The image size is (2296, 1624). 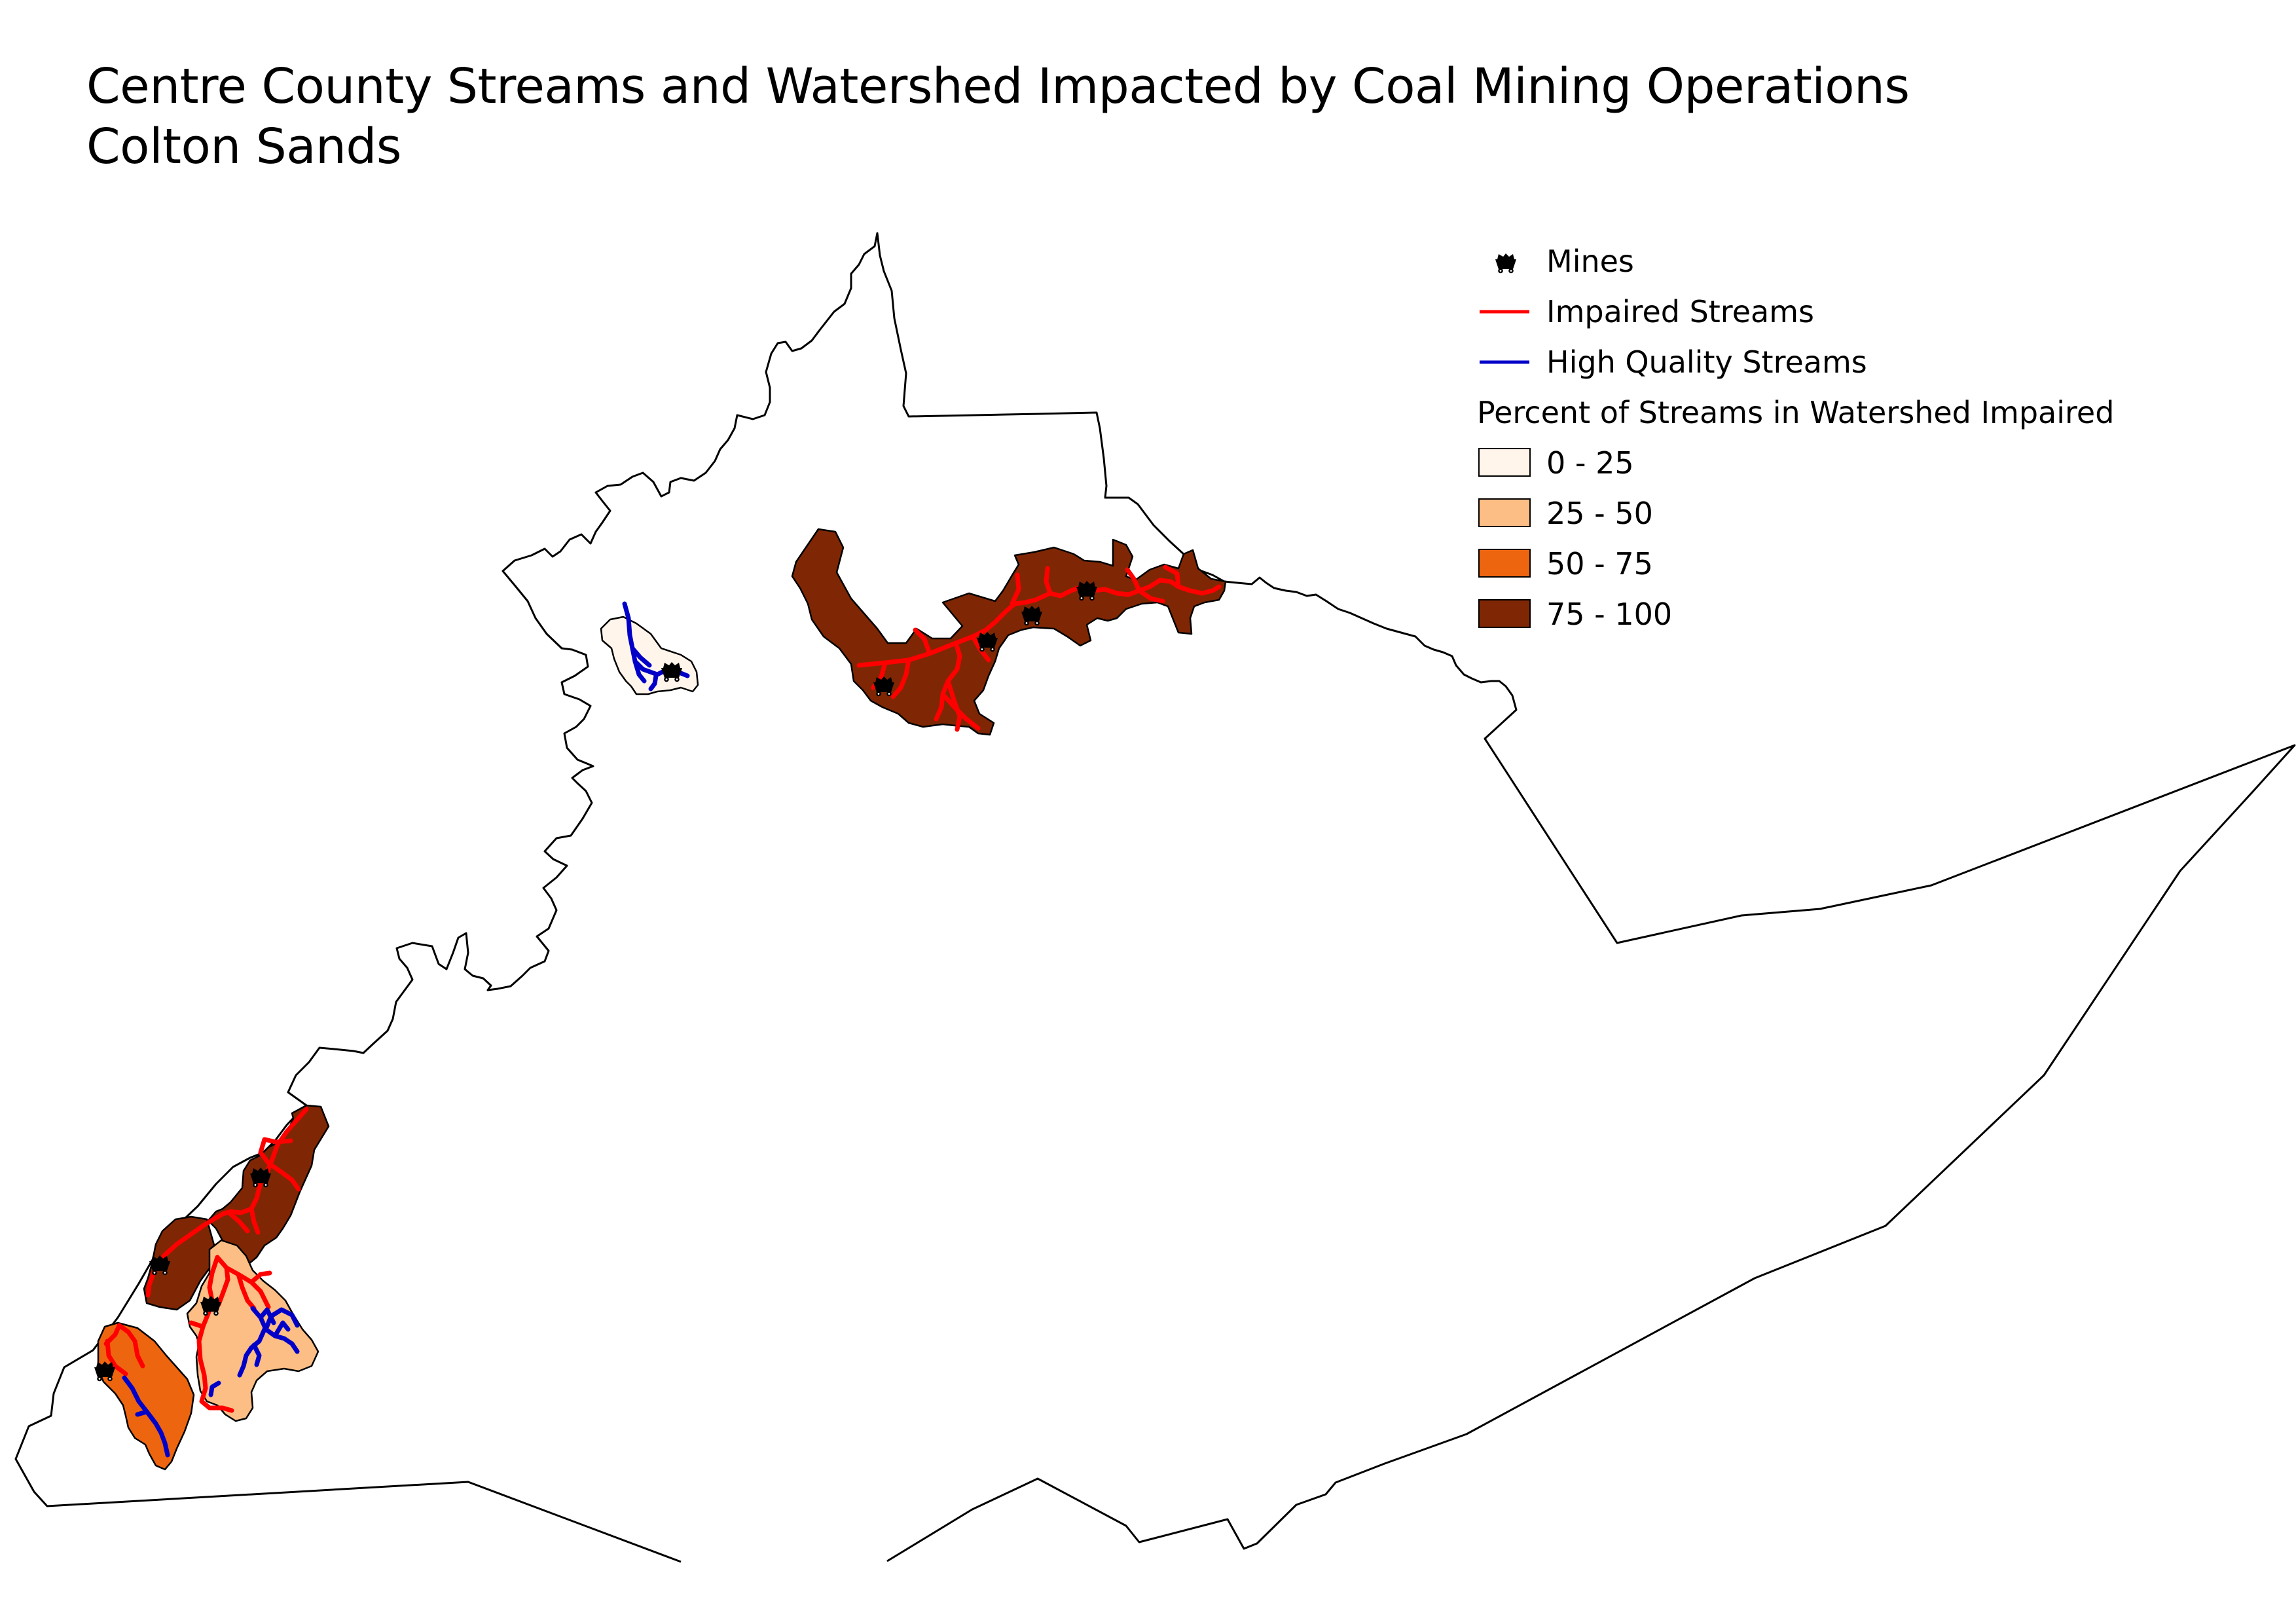 I want to click on red-line-symbol, so click(x=1504, y=312).